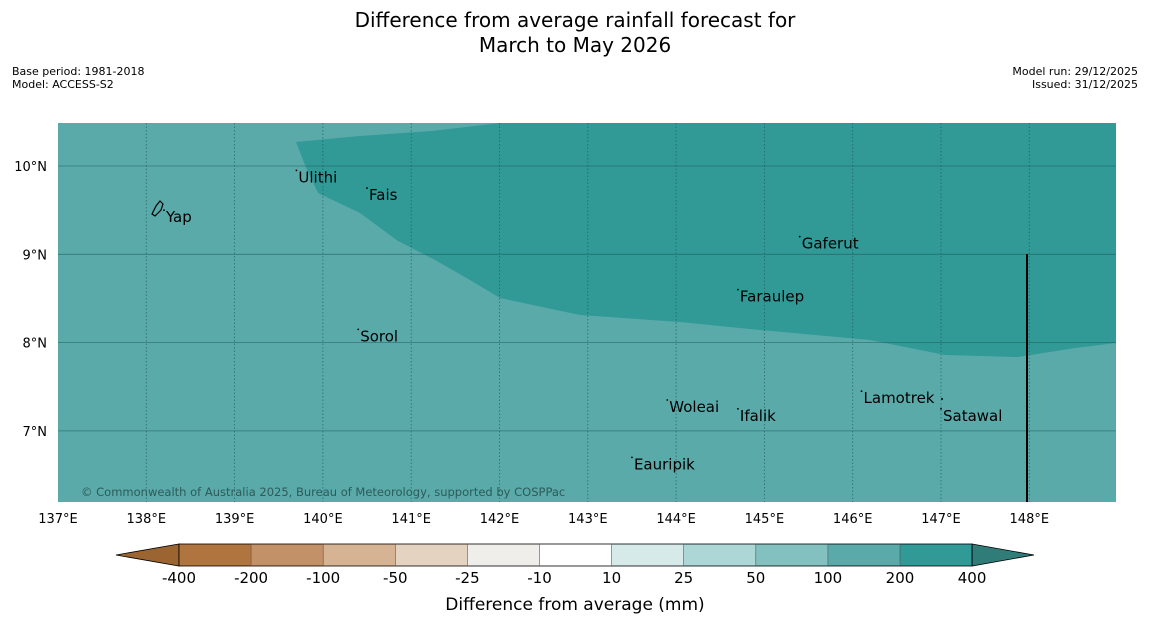 The width and height of the screenshot is (1150, 644). I want to click on lon-label: 146°E, so click(853, 519).